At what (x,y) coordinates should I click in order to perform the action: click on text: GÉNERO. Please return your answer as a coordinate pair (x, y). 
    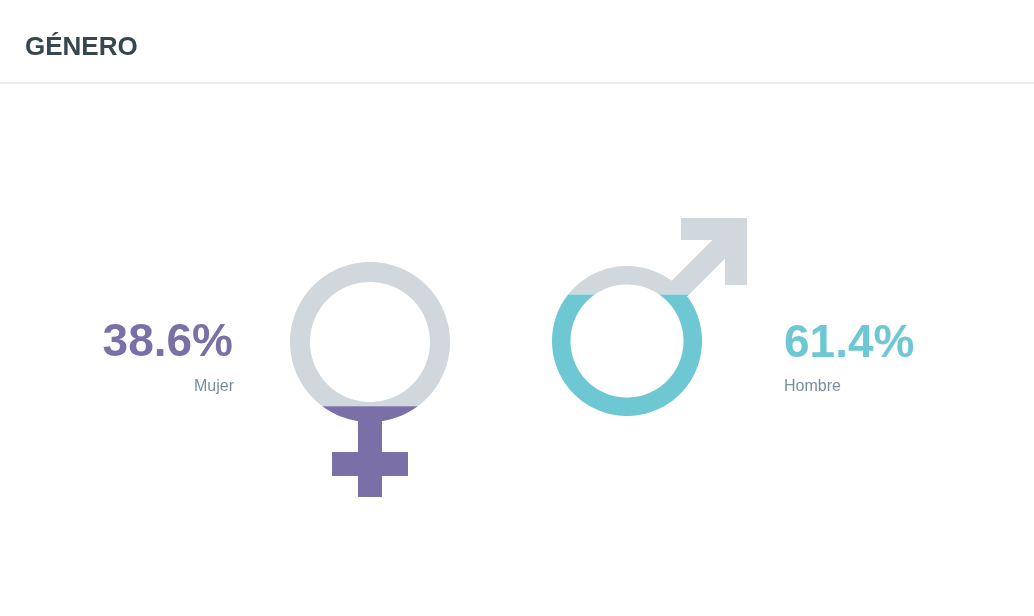
    Looking at the image, I should click on (81, 46).